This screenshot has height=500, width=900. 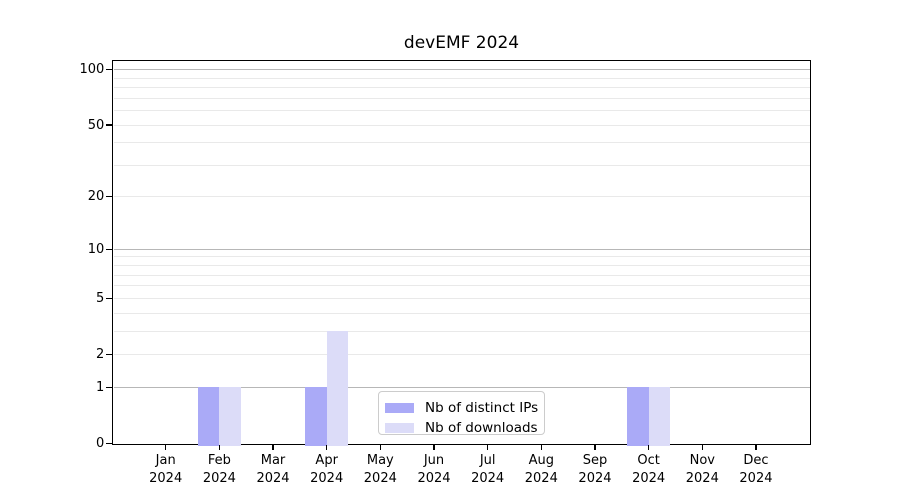 I want to click on y-tick-label: 1, so click(x=100, y=387).